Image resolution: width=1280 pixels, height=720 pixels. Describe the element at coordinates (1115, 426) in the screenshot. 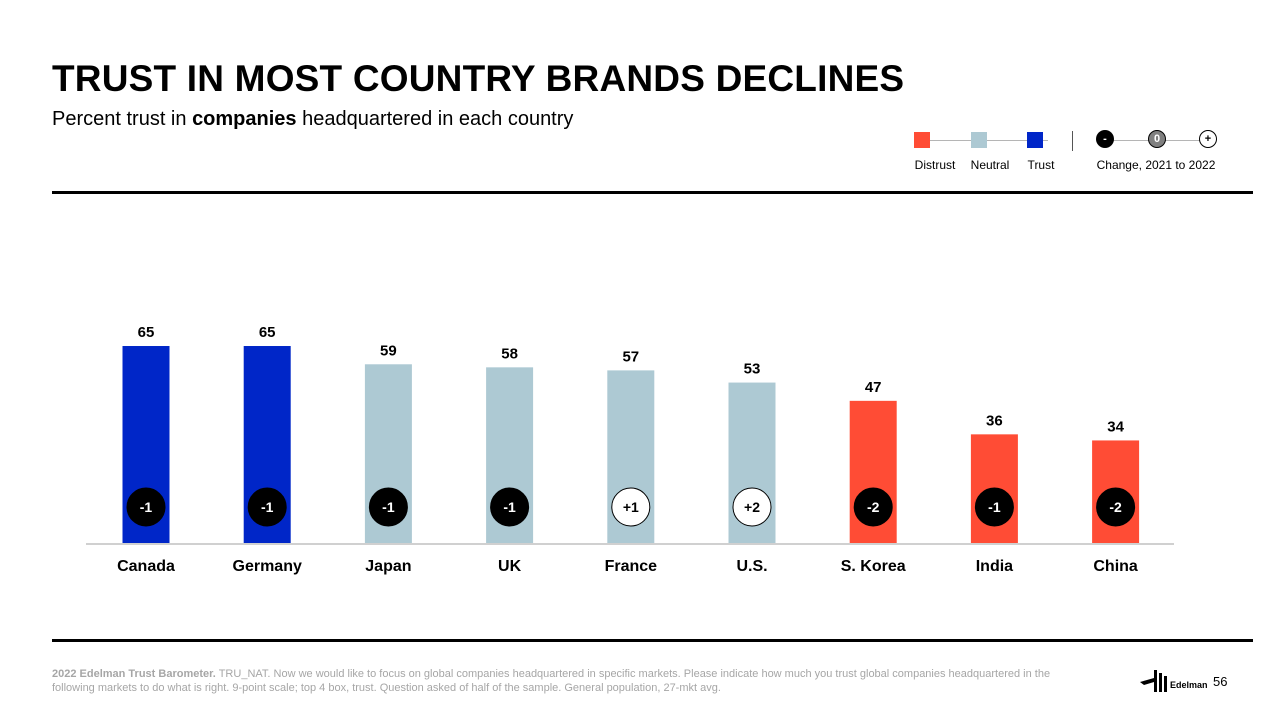

I see `value-label: 34` at that location.